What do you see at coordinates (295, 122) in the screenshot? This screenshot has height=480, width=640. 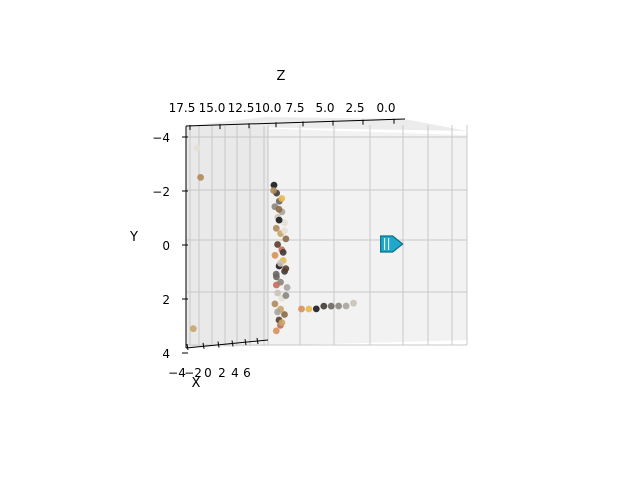 I see `z-axis-line` at bounding box center [295, 122].